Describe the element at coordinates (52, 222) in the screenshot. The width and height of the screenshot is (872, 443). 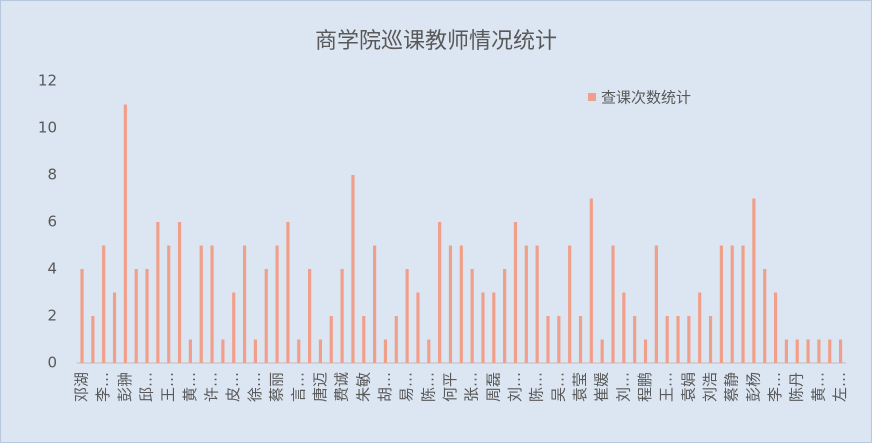
I see `y-tick-label: 6` at that location.